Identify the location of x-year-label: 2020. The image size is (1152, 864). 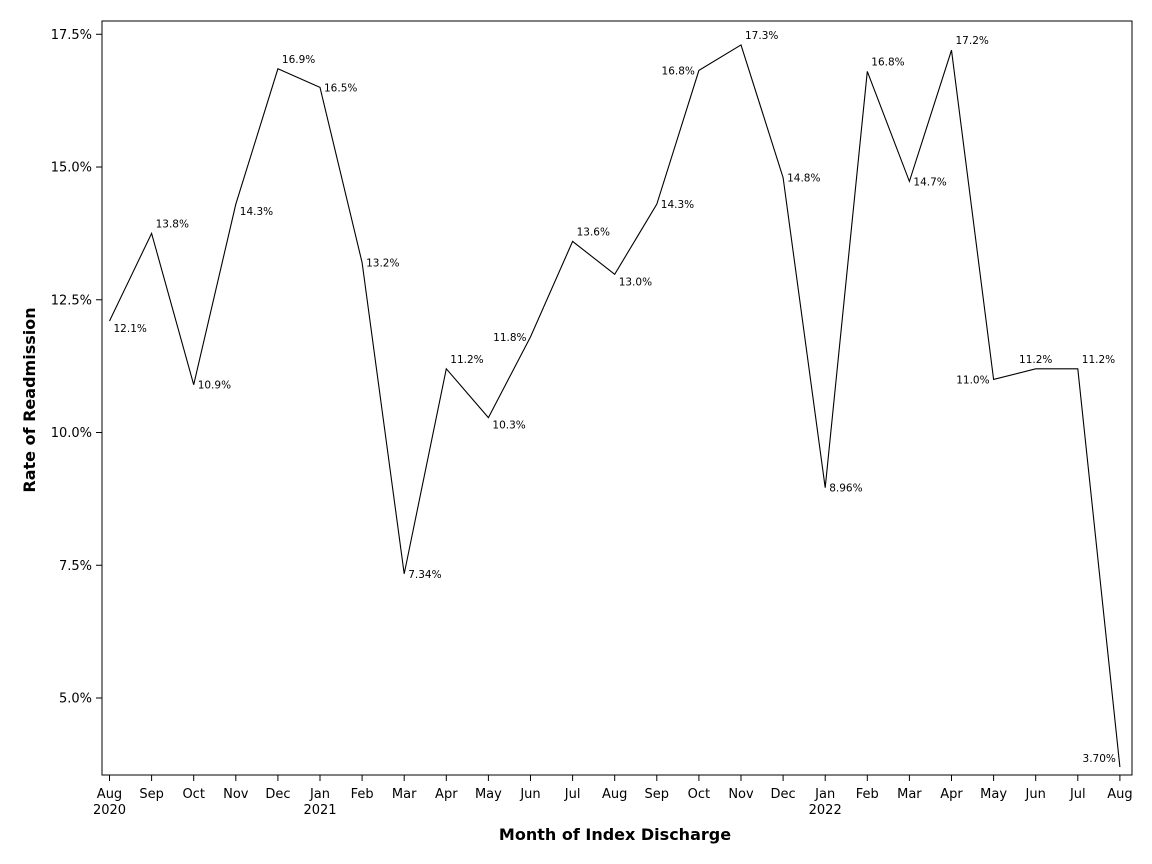
(109, 810).